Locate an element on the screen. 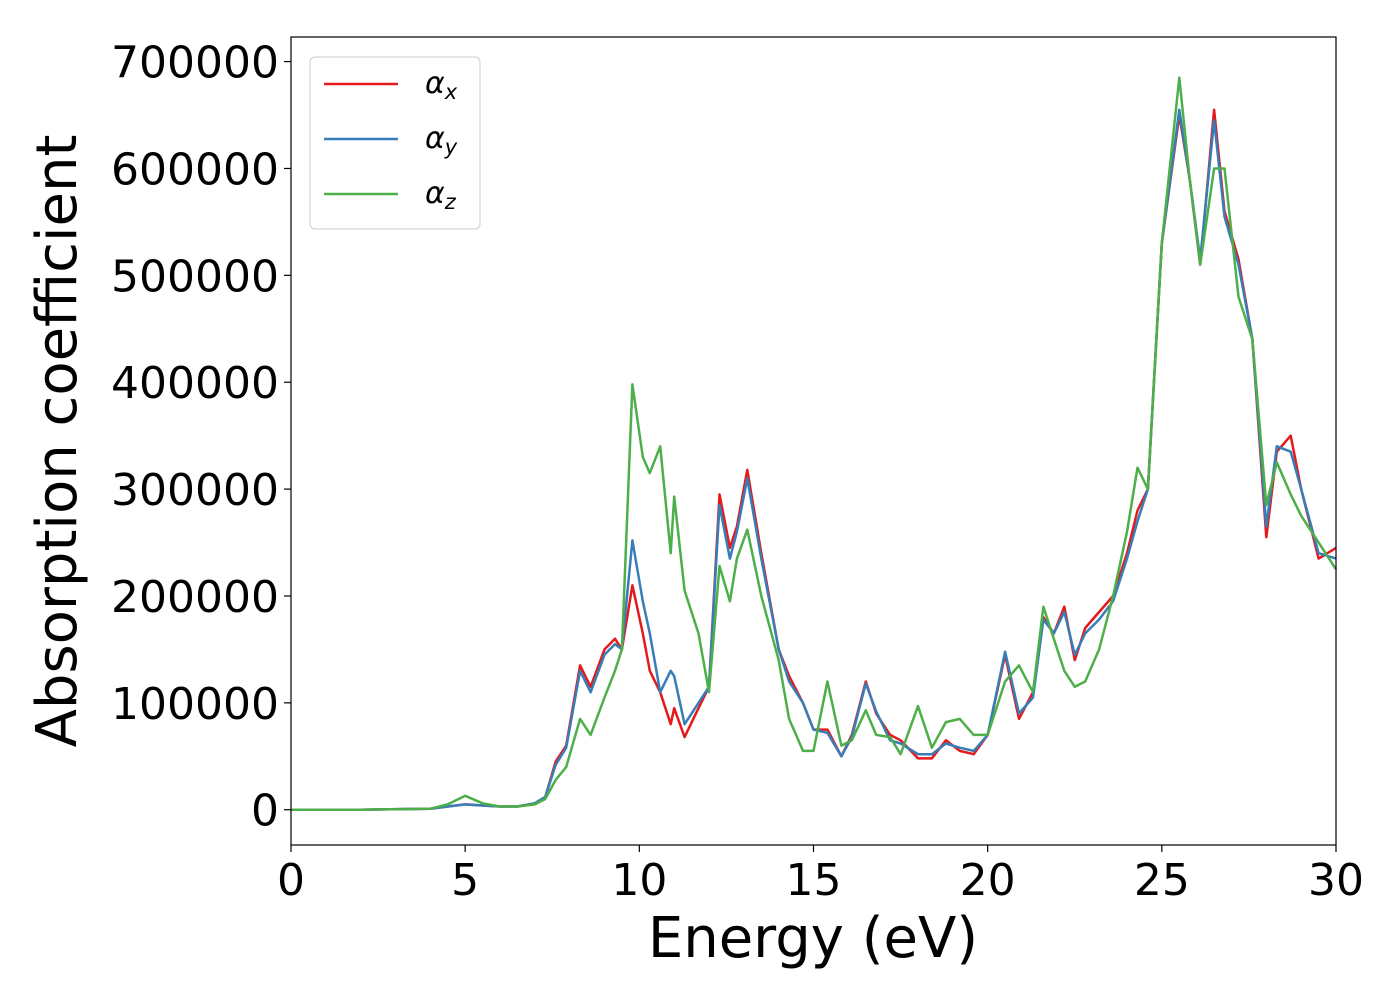 This screenshot has height=1000, width=1400. x-tick-label: 25 is located at coordinates (1162, 880).